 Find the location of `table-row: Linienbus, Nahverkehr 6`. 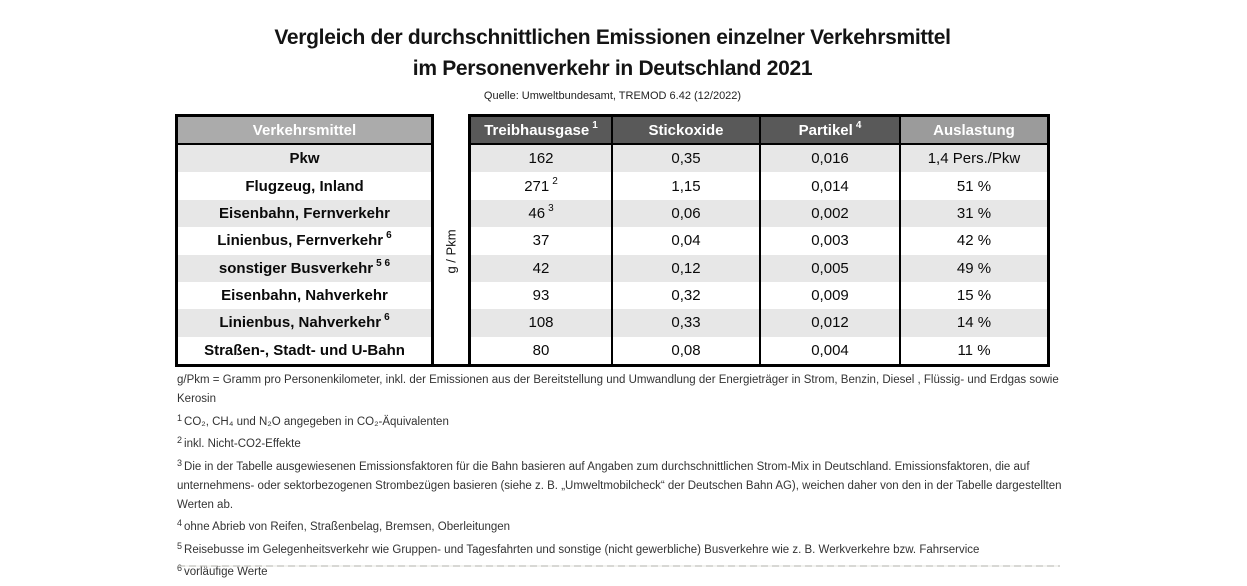

table-row: Linienbus, Nahverkehr 6 is located at coordinates (304, 323).